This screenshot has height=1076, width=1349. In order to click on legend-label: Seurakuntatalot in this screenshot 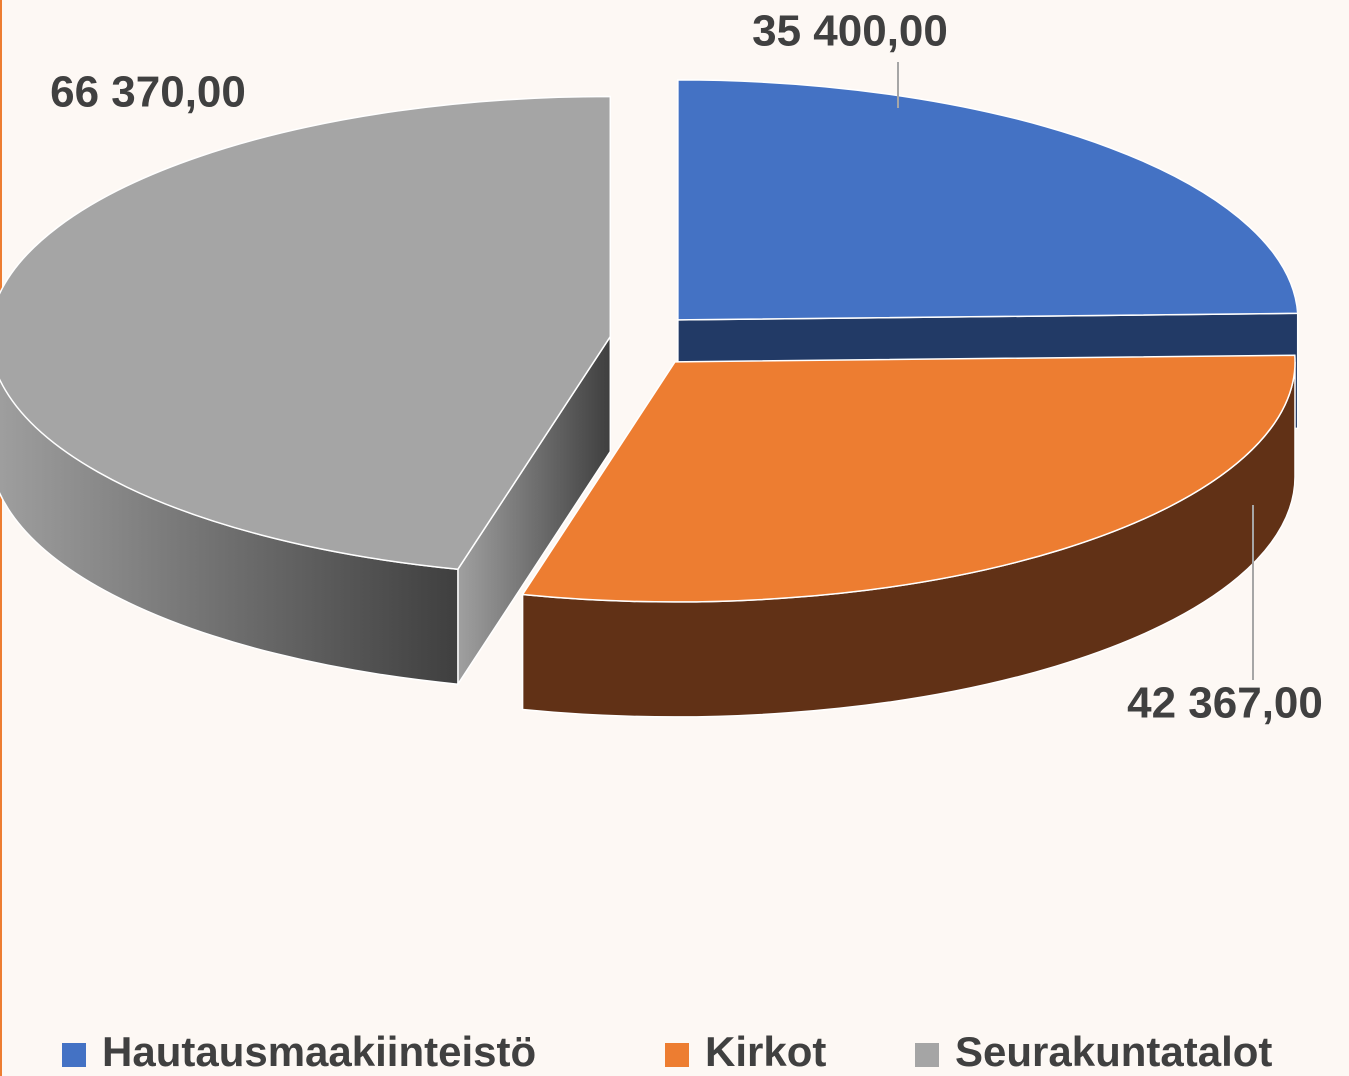, I will do `click(1113, 1051)`.